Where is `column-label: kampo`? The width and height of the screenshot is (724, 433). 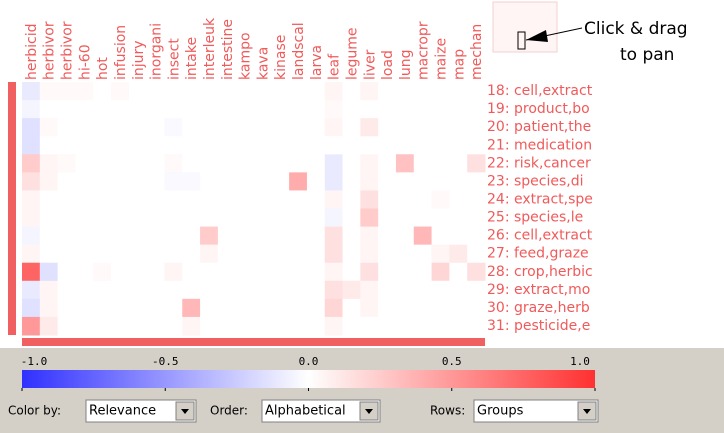 column-label: kampo is located at coordinates (246, 56).